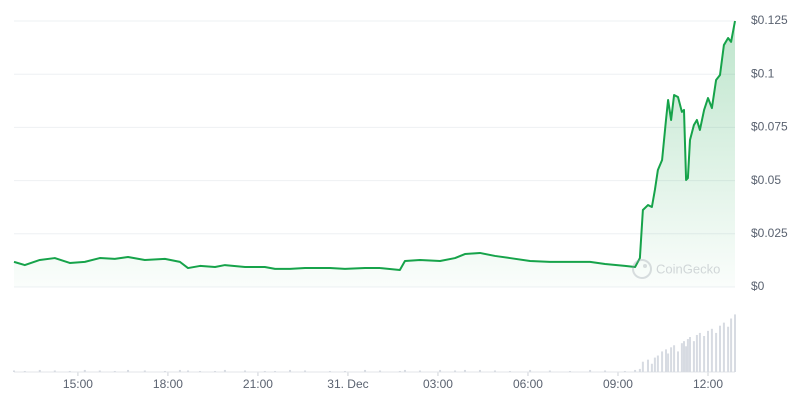 The height and width of the screenshot is (400, 800). Describe the element at coordinates (769, 127) in the screenshot. I see `y-tick-label: $0.075` at that location.